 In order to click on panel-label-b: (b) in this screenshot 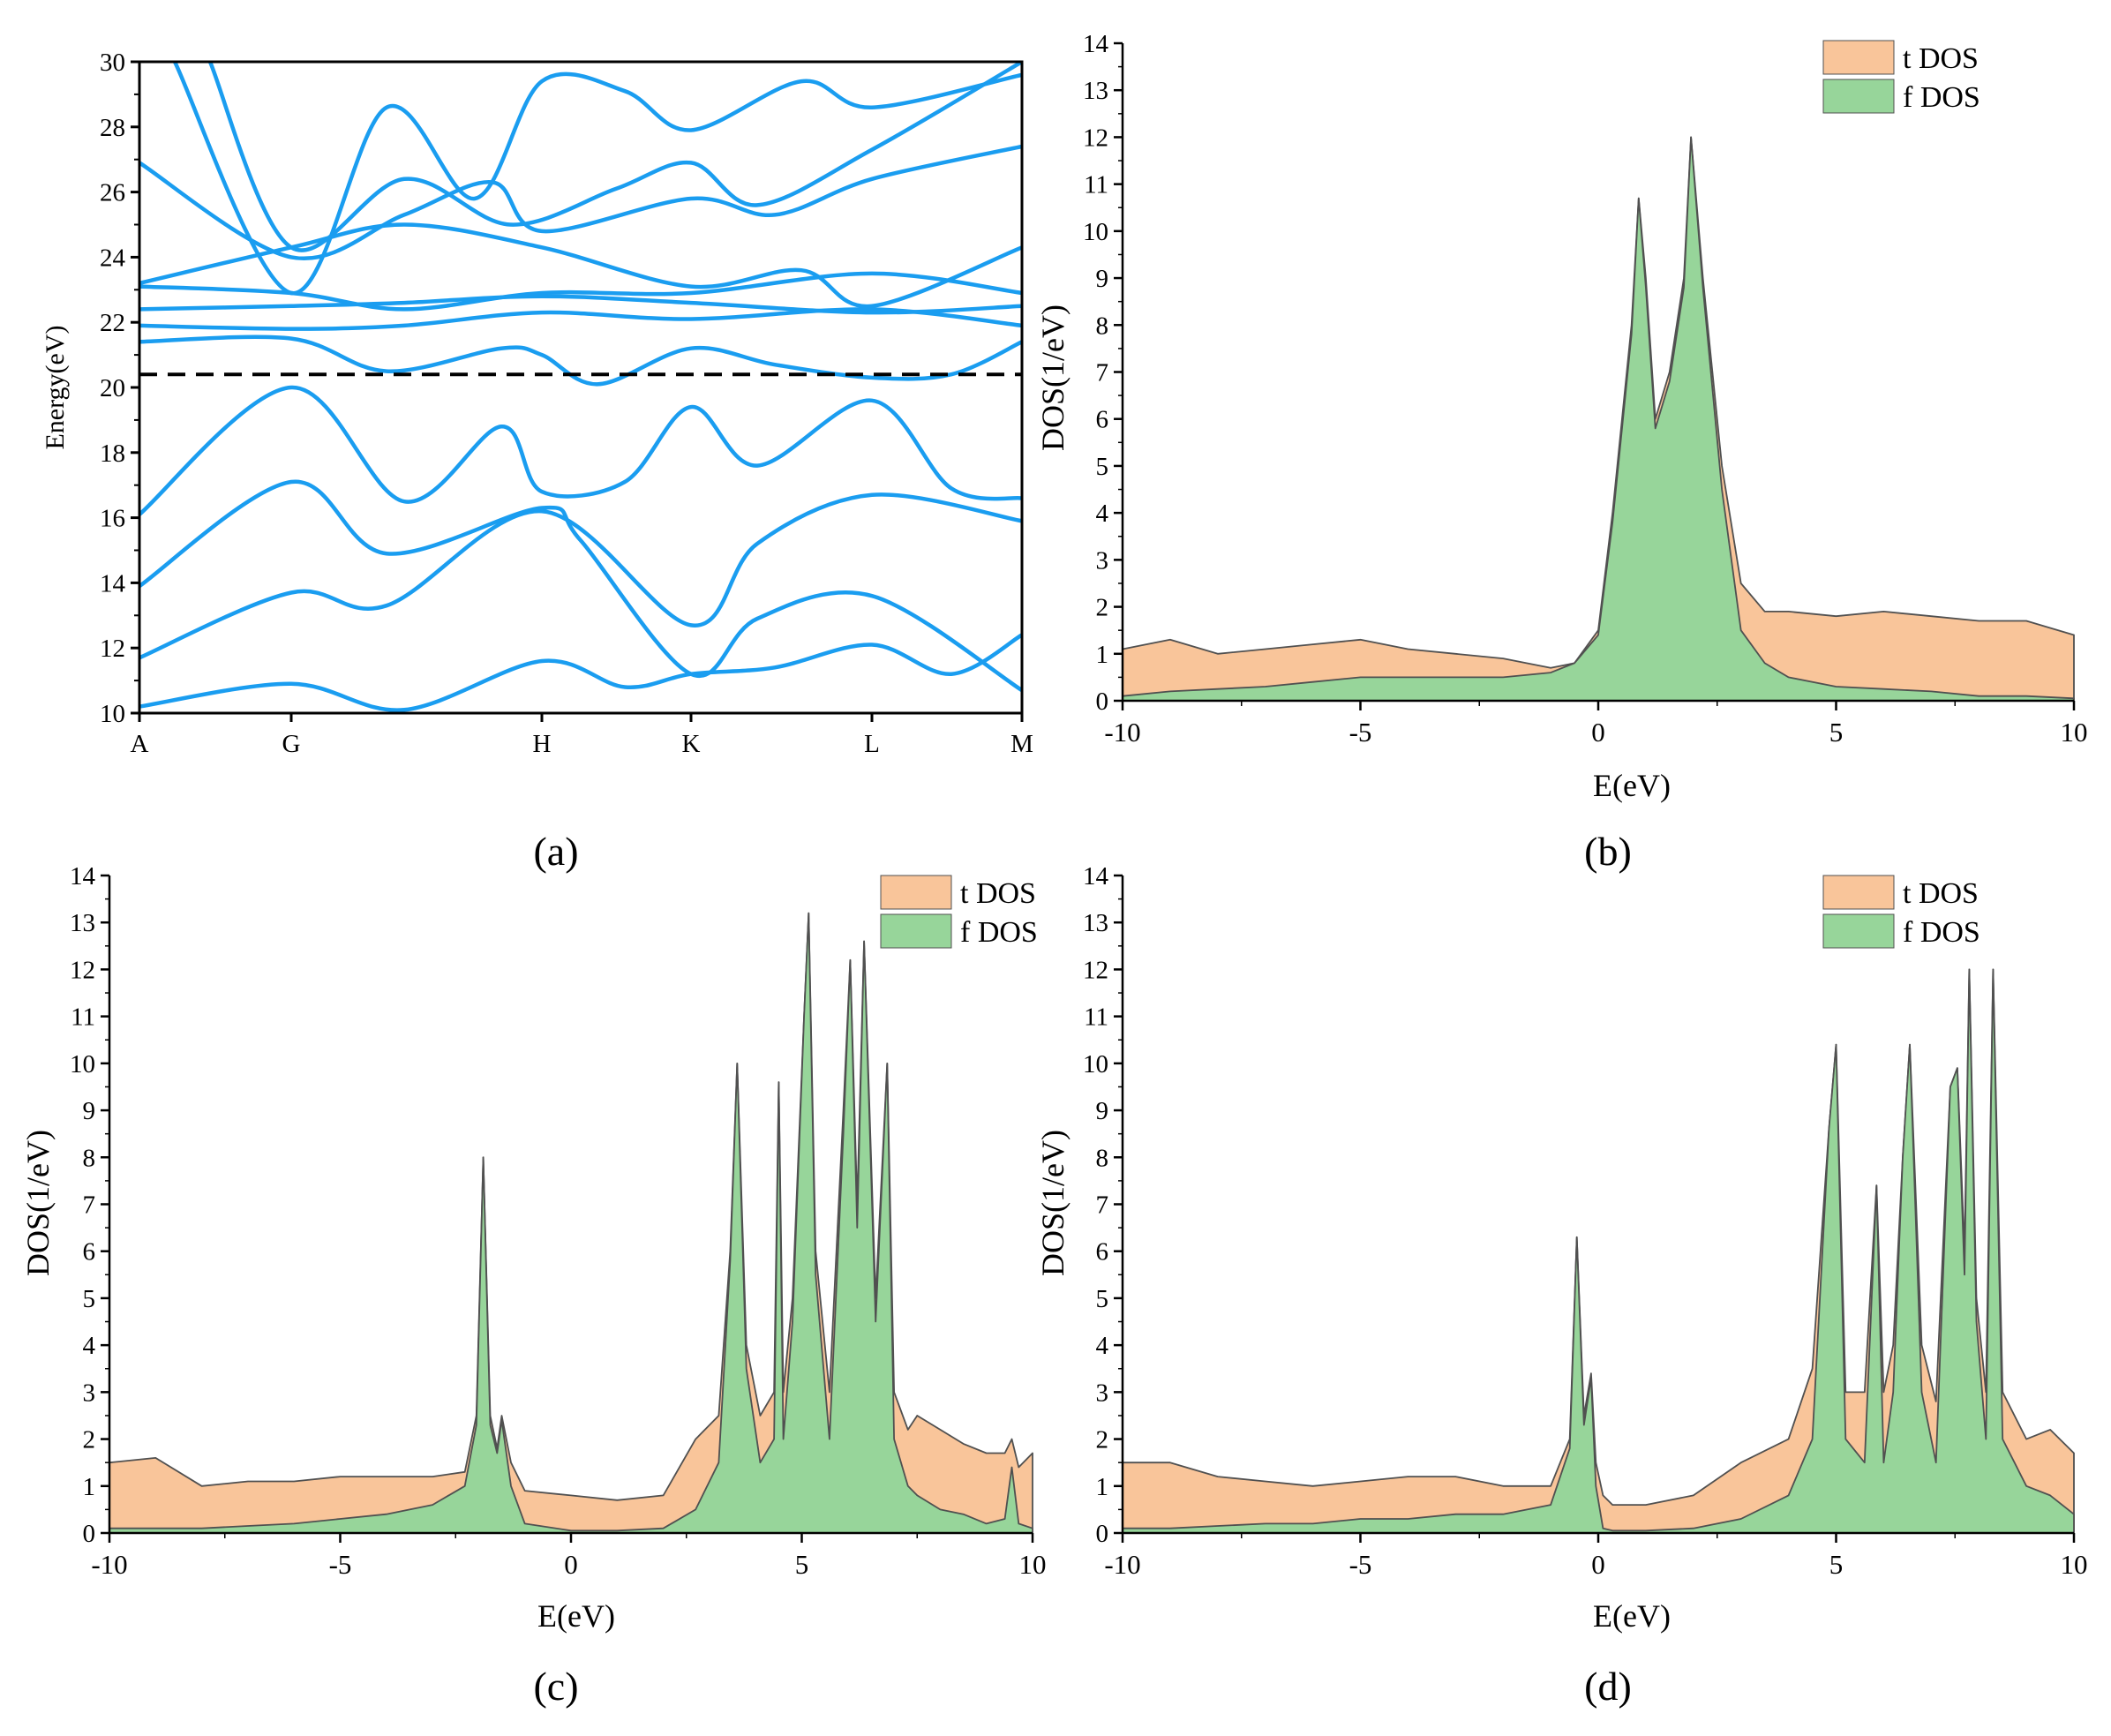, I will do `click(1608, 851)`.